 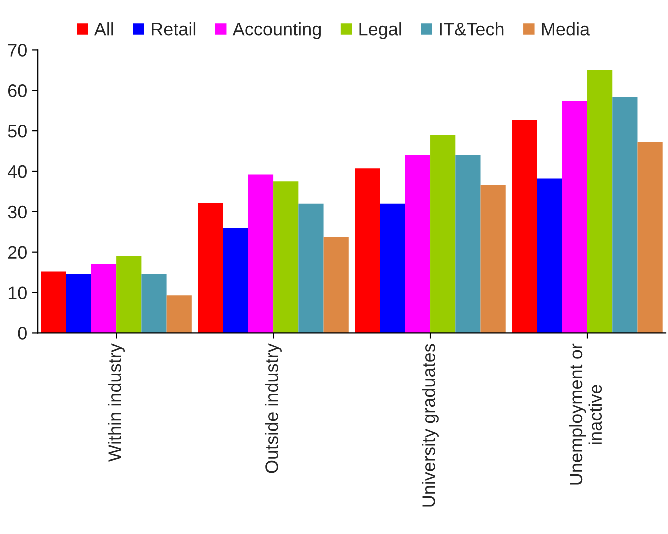 What do you see at coordinates (17, 253) in the screenshot?
I see `y-tick-label: 20` at bounding box center [17, 253].